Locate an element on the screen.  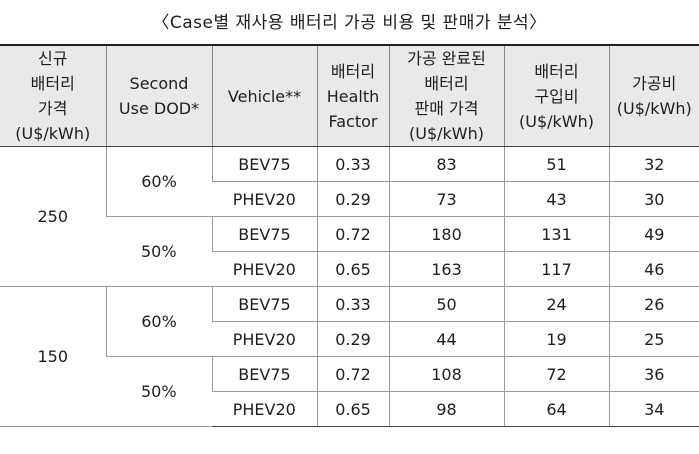
header-new-battery-price: 신규 배터리 가격 (U$/kWh) is located at coordinates (53, 95).